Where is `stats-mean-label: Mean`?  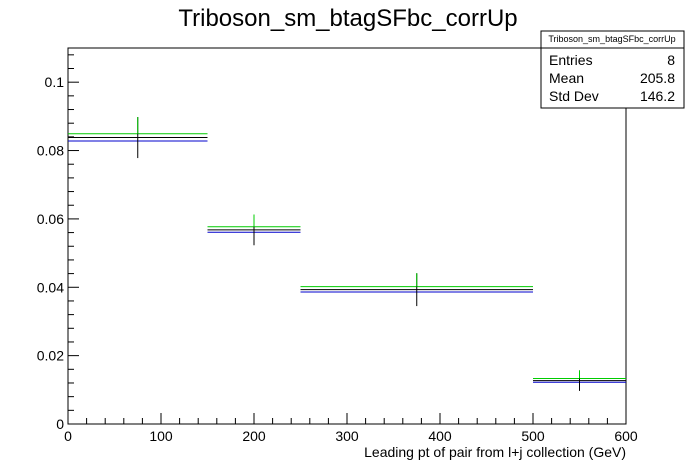 stats-mean-label: Mean is located at coordinates (566, 78).